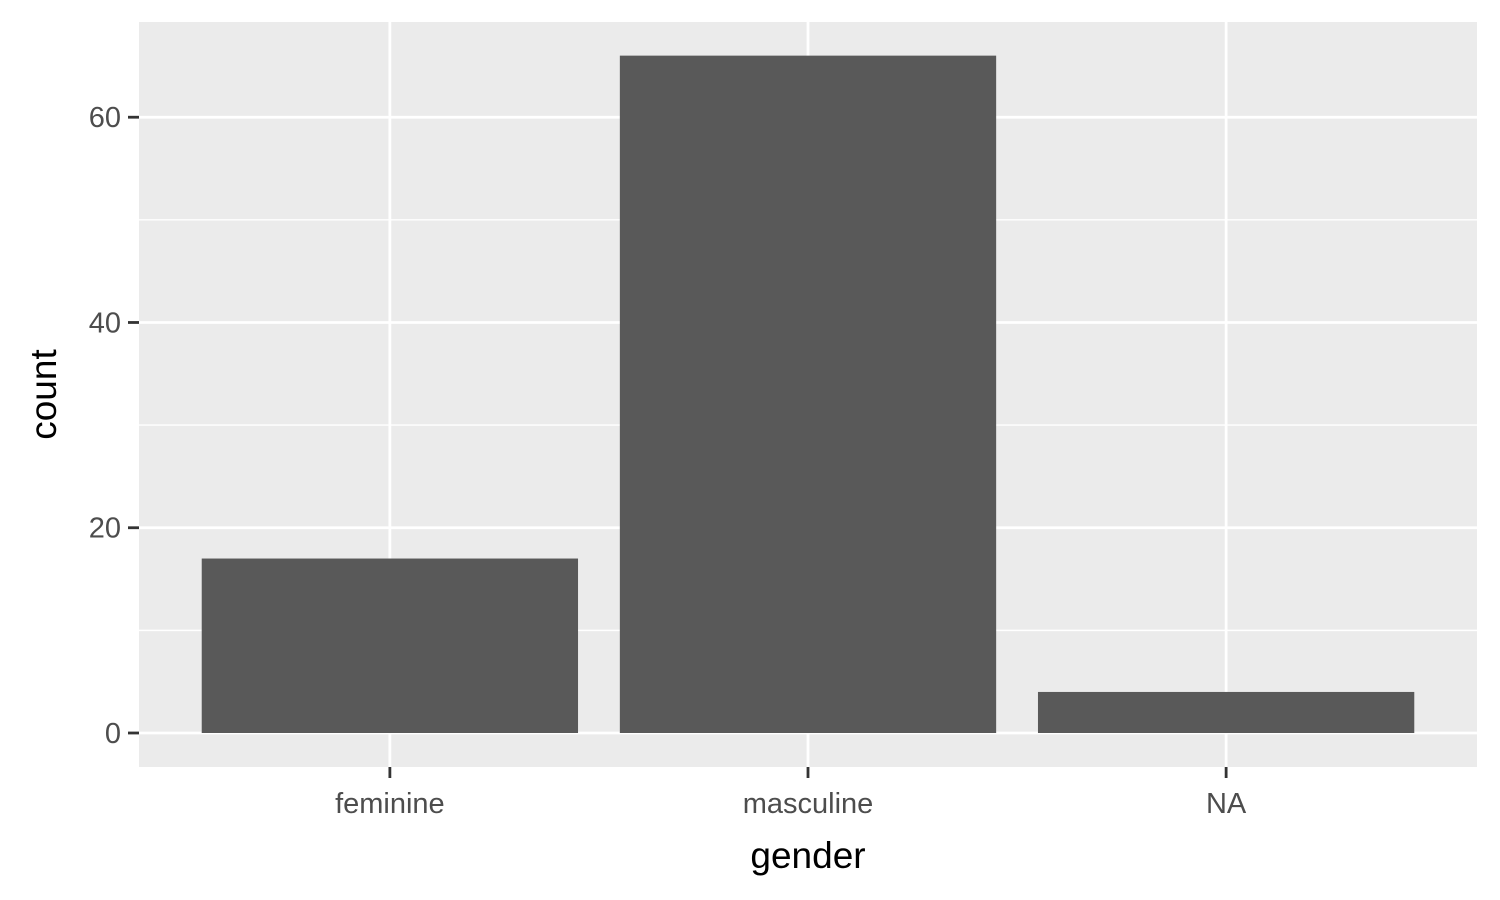 This screenshot has height=900, width=1500. Describe the element at coordinates (43, 394) in the screenshot. I see `y-axis-title: count` at that location.